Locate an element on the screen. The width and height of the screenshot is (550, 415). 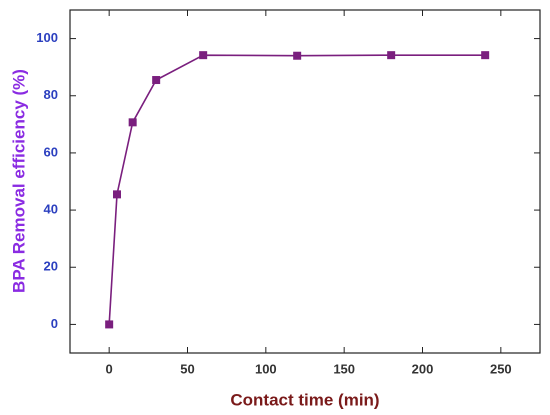
y-tick-label: 100 is located at coordinates (47, 37).